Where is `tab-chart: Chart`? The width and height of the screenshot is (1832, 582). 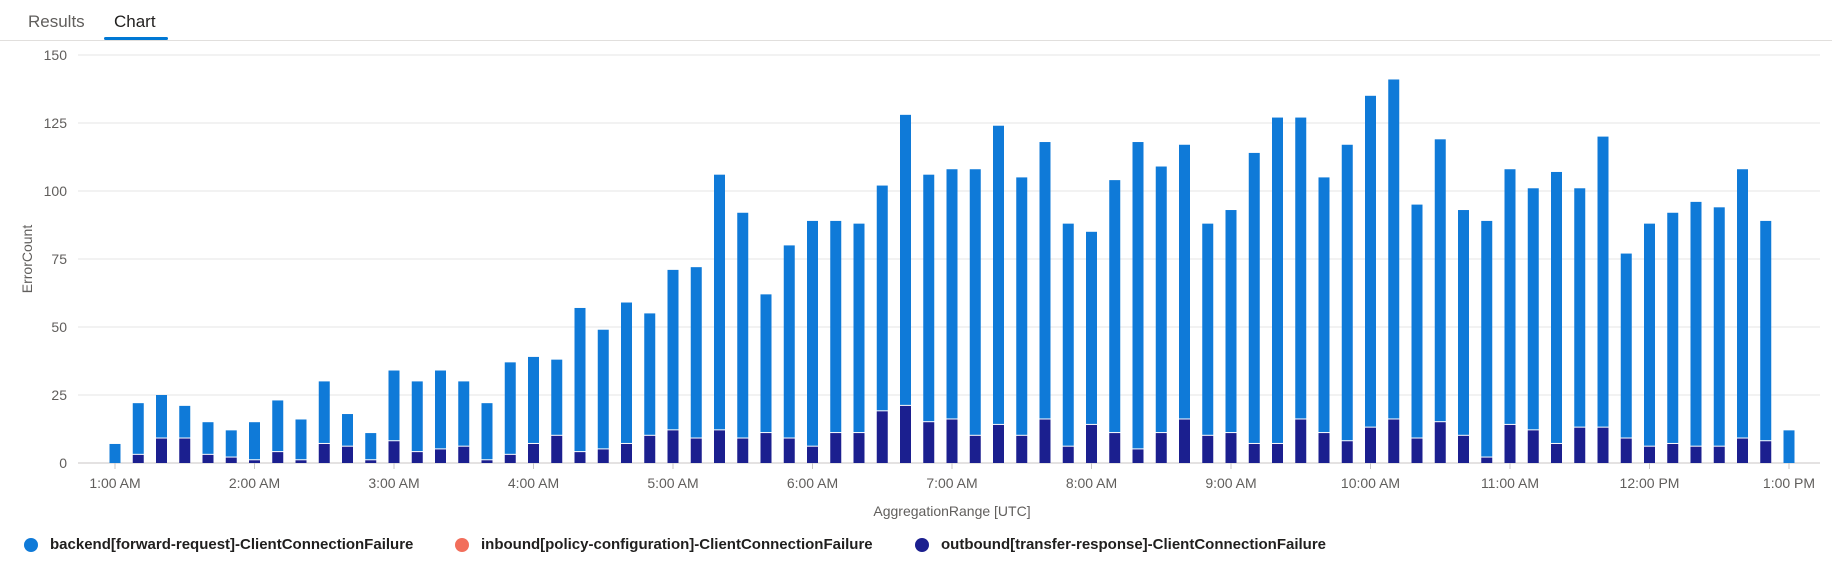 tab-chart: Chart is located at coordinates (135, 21).